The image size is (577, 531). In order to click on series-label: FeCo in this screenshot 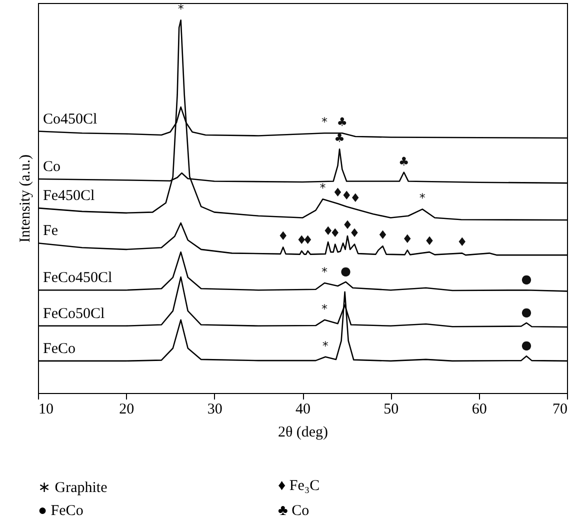, I will do `click(59, 349)`.